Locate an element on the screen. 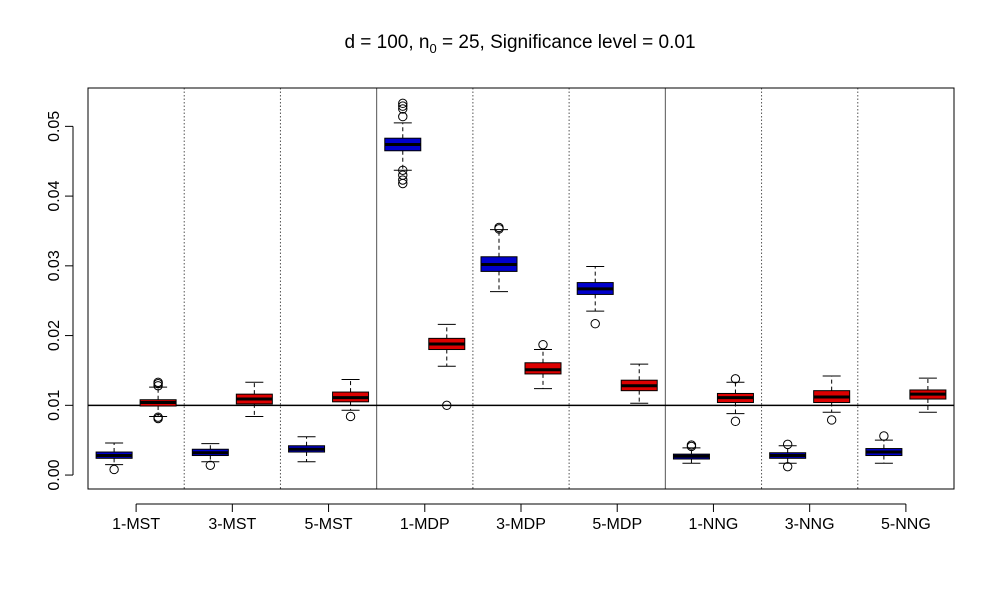 Image resolution: width=1000 pixels, height=600 pixels. box-3-MDP-blue is located at coordinates (499, 257).